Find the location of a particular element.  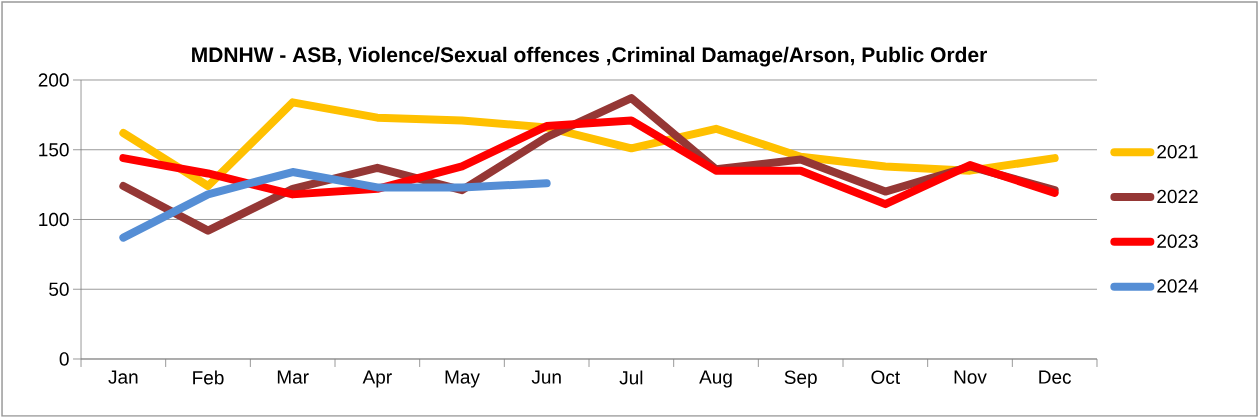

y-tick-label: 0 is located at coordinates (64, 359).